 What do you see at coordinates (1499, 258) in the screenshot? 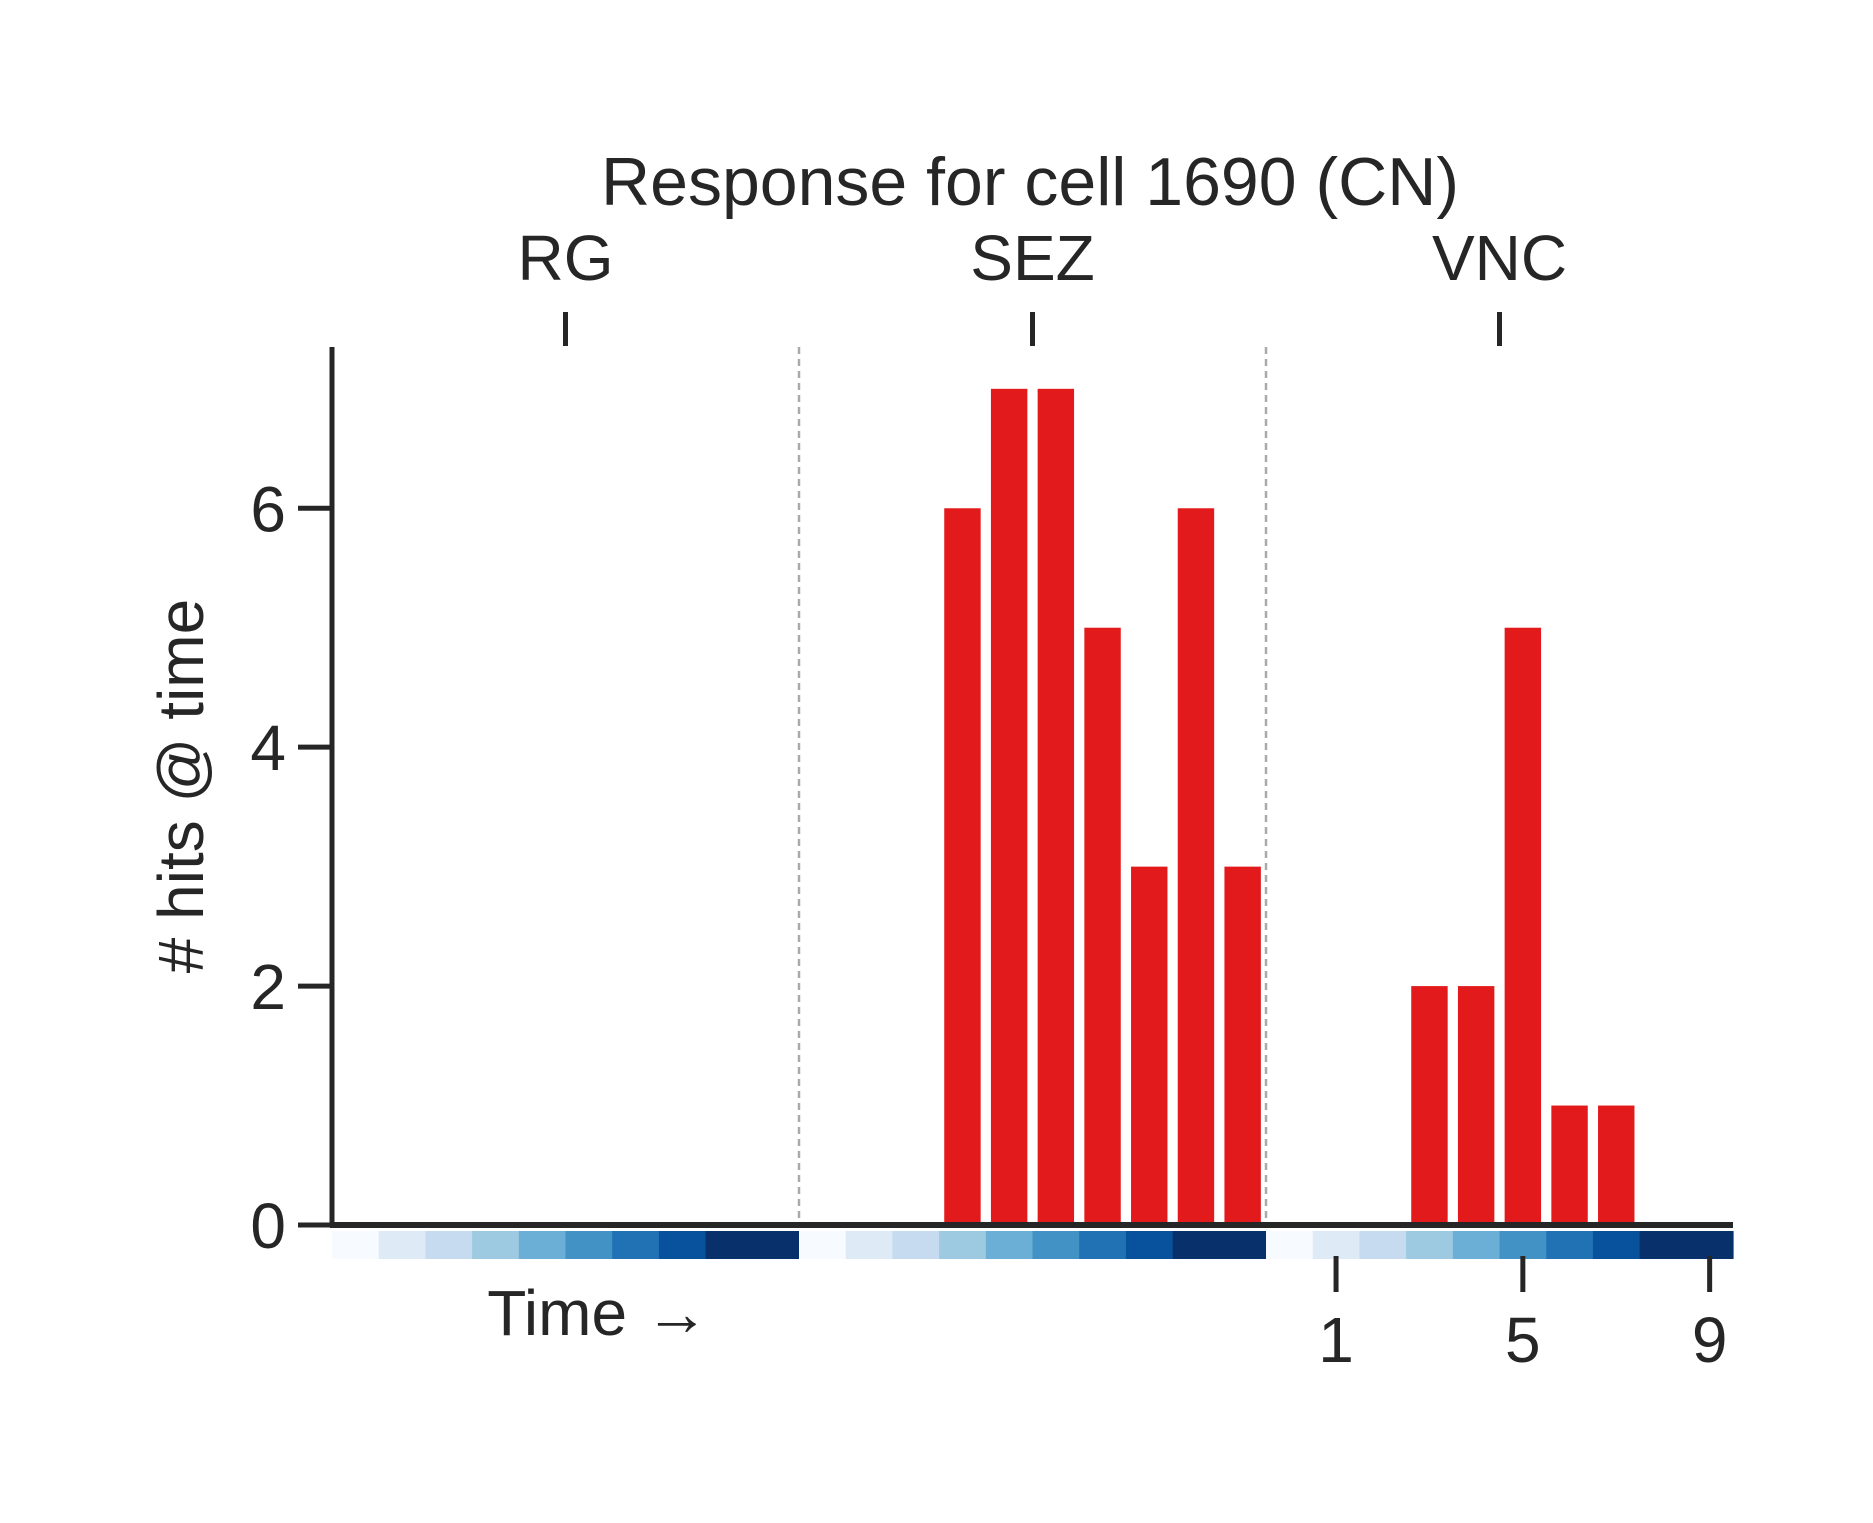
I see `region-label-vnc: VNC` at bounding box center [1499, 258].